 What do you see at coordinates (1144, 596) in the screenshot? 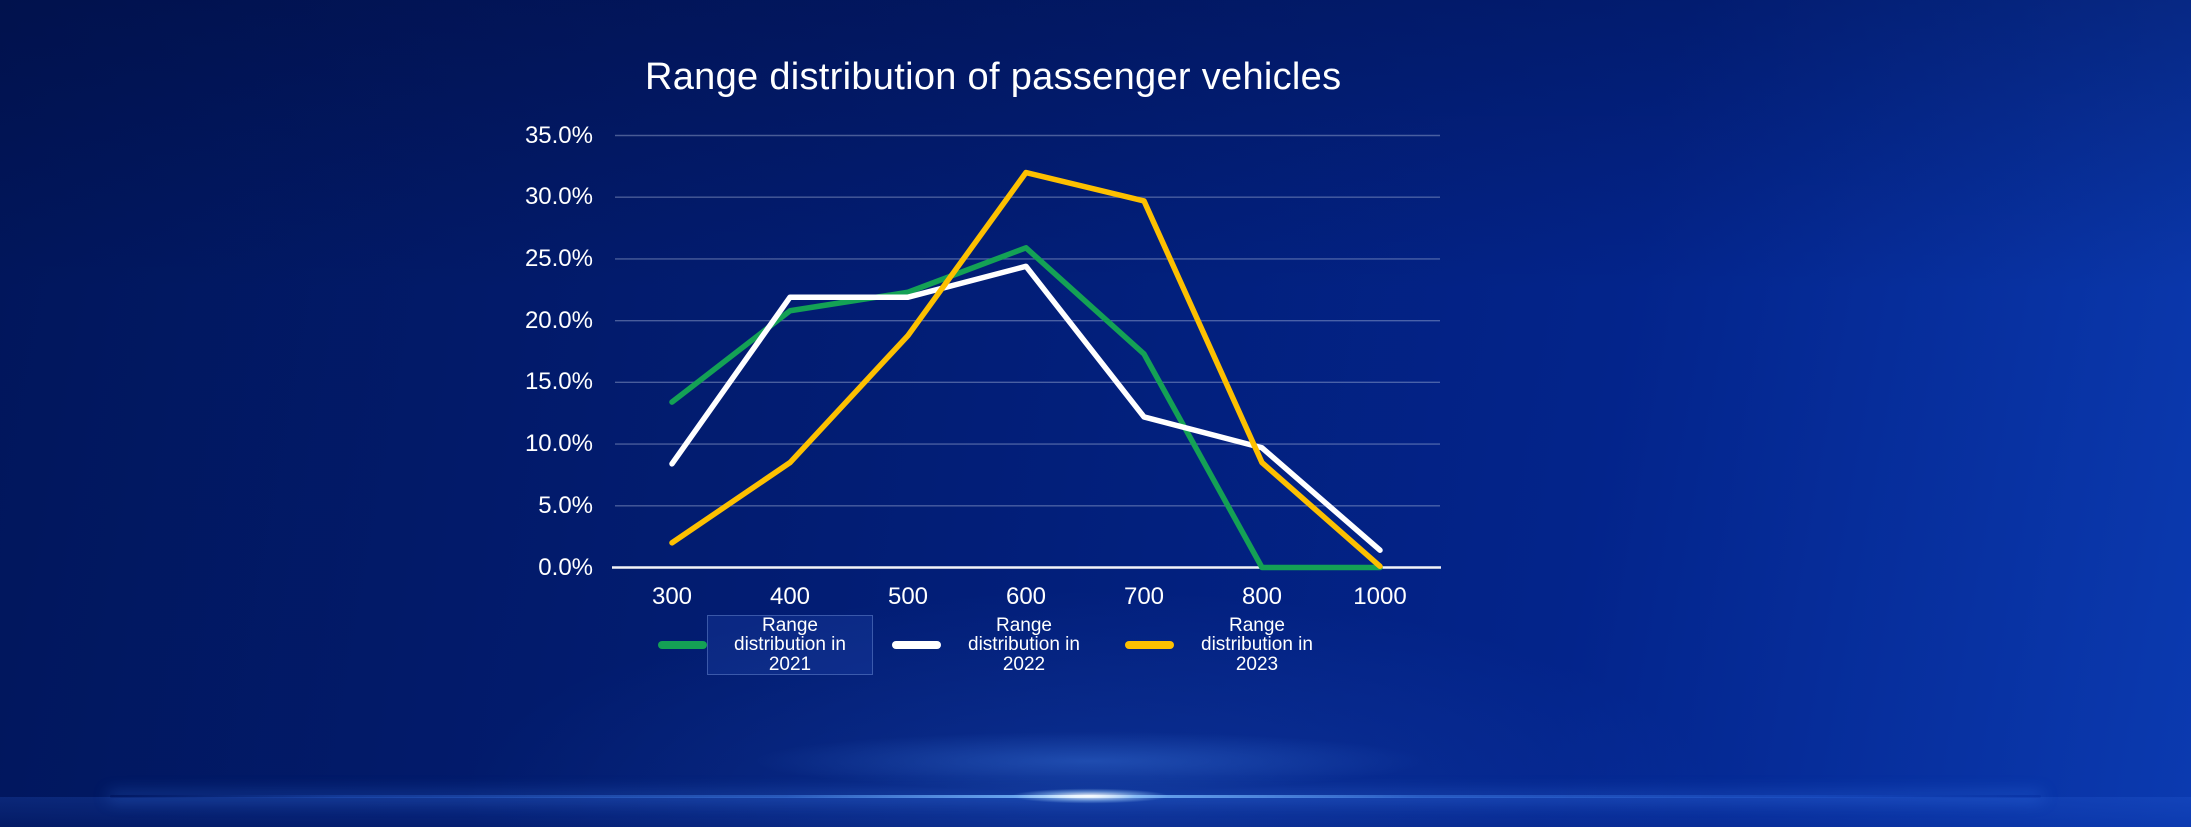
I see `x-tick-label: 700` at bounding box center [1144, 596].